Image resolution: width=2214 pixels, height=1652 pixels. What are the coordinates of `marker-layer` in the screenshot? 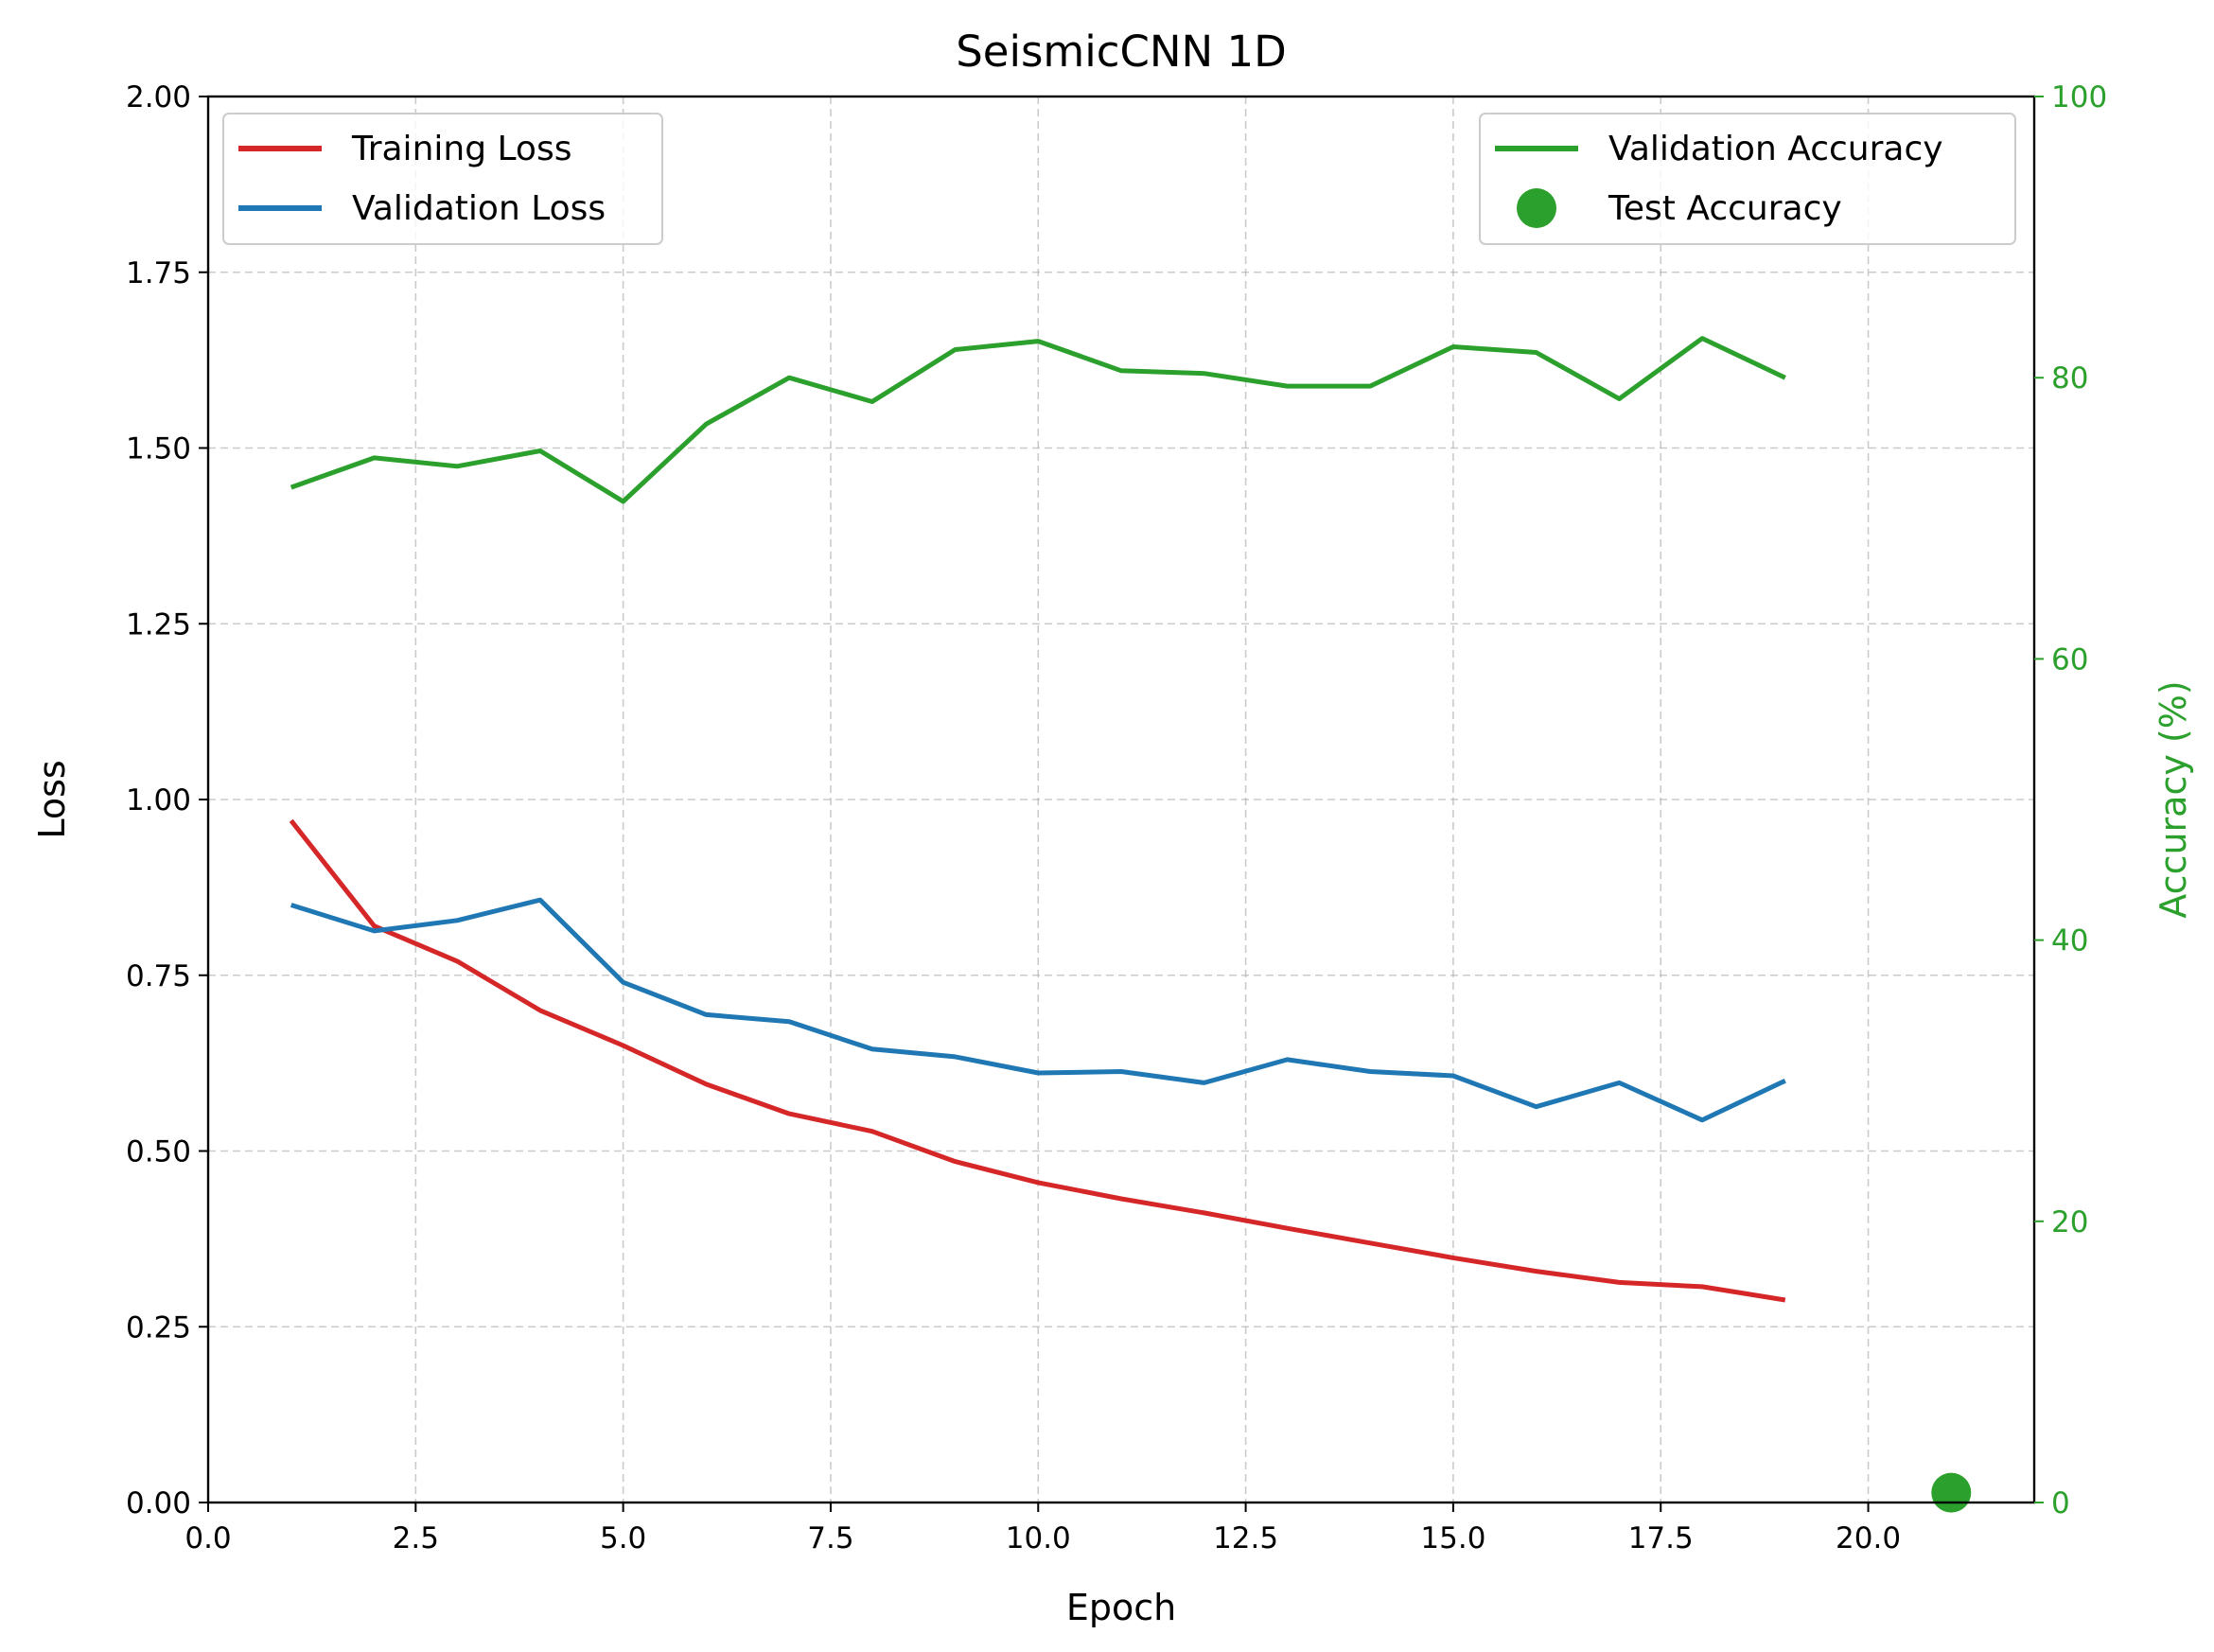 It's located at (1951, 1492).